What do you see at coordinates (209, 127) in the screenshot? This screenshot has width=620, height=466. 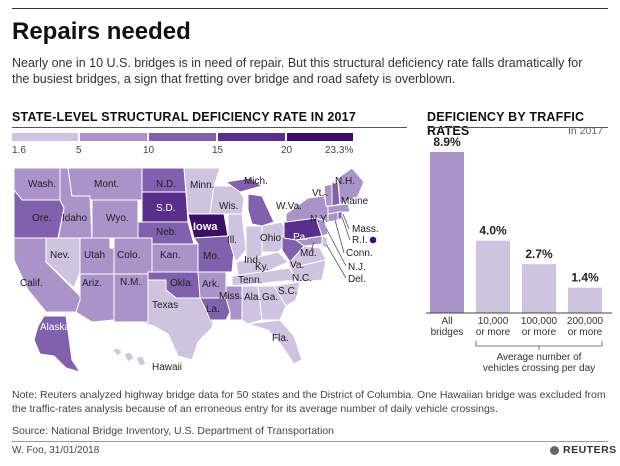 I see `map-section-rule` at bounding box center [209, 127].